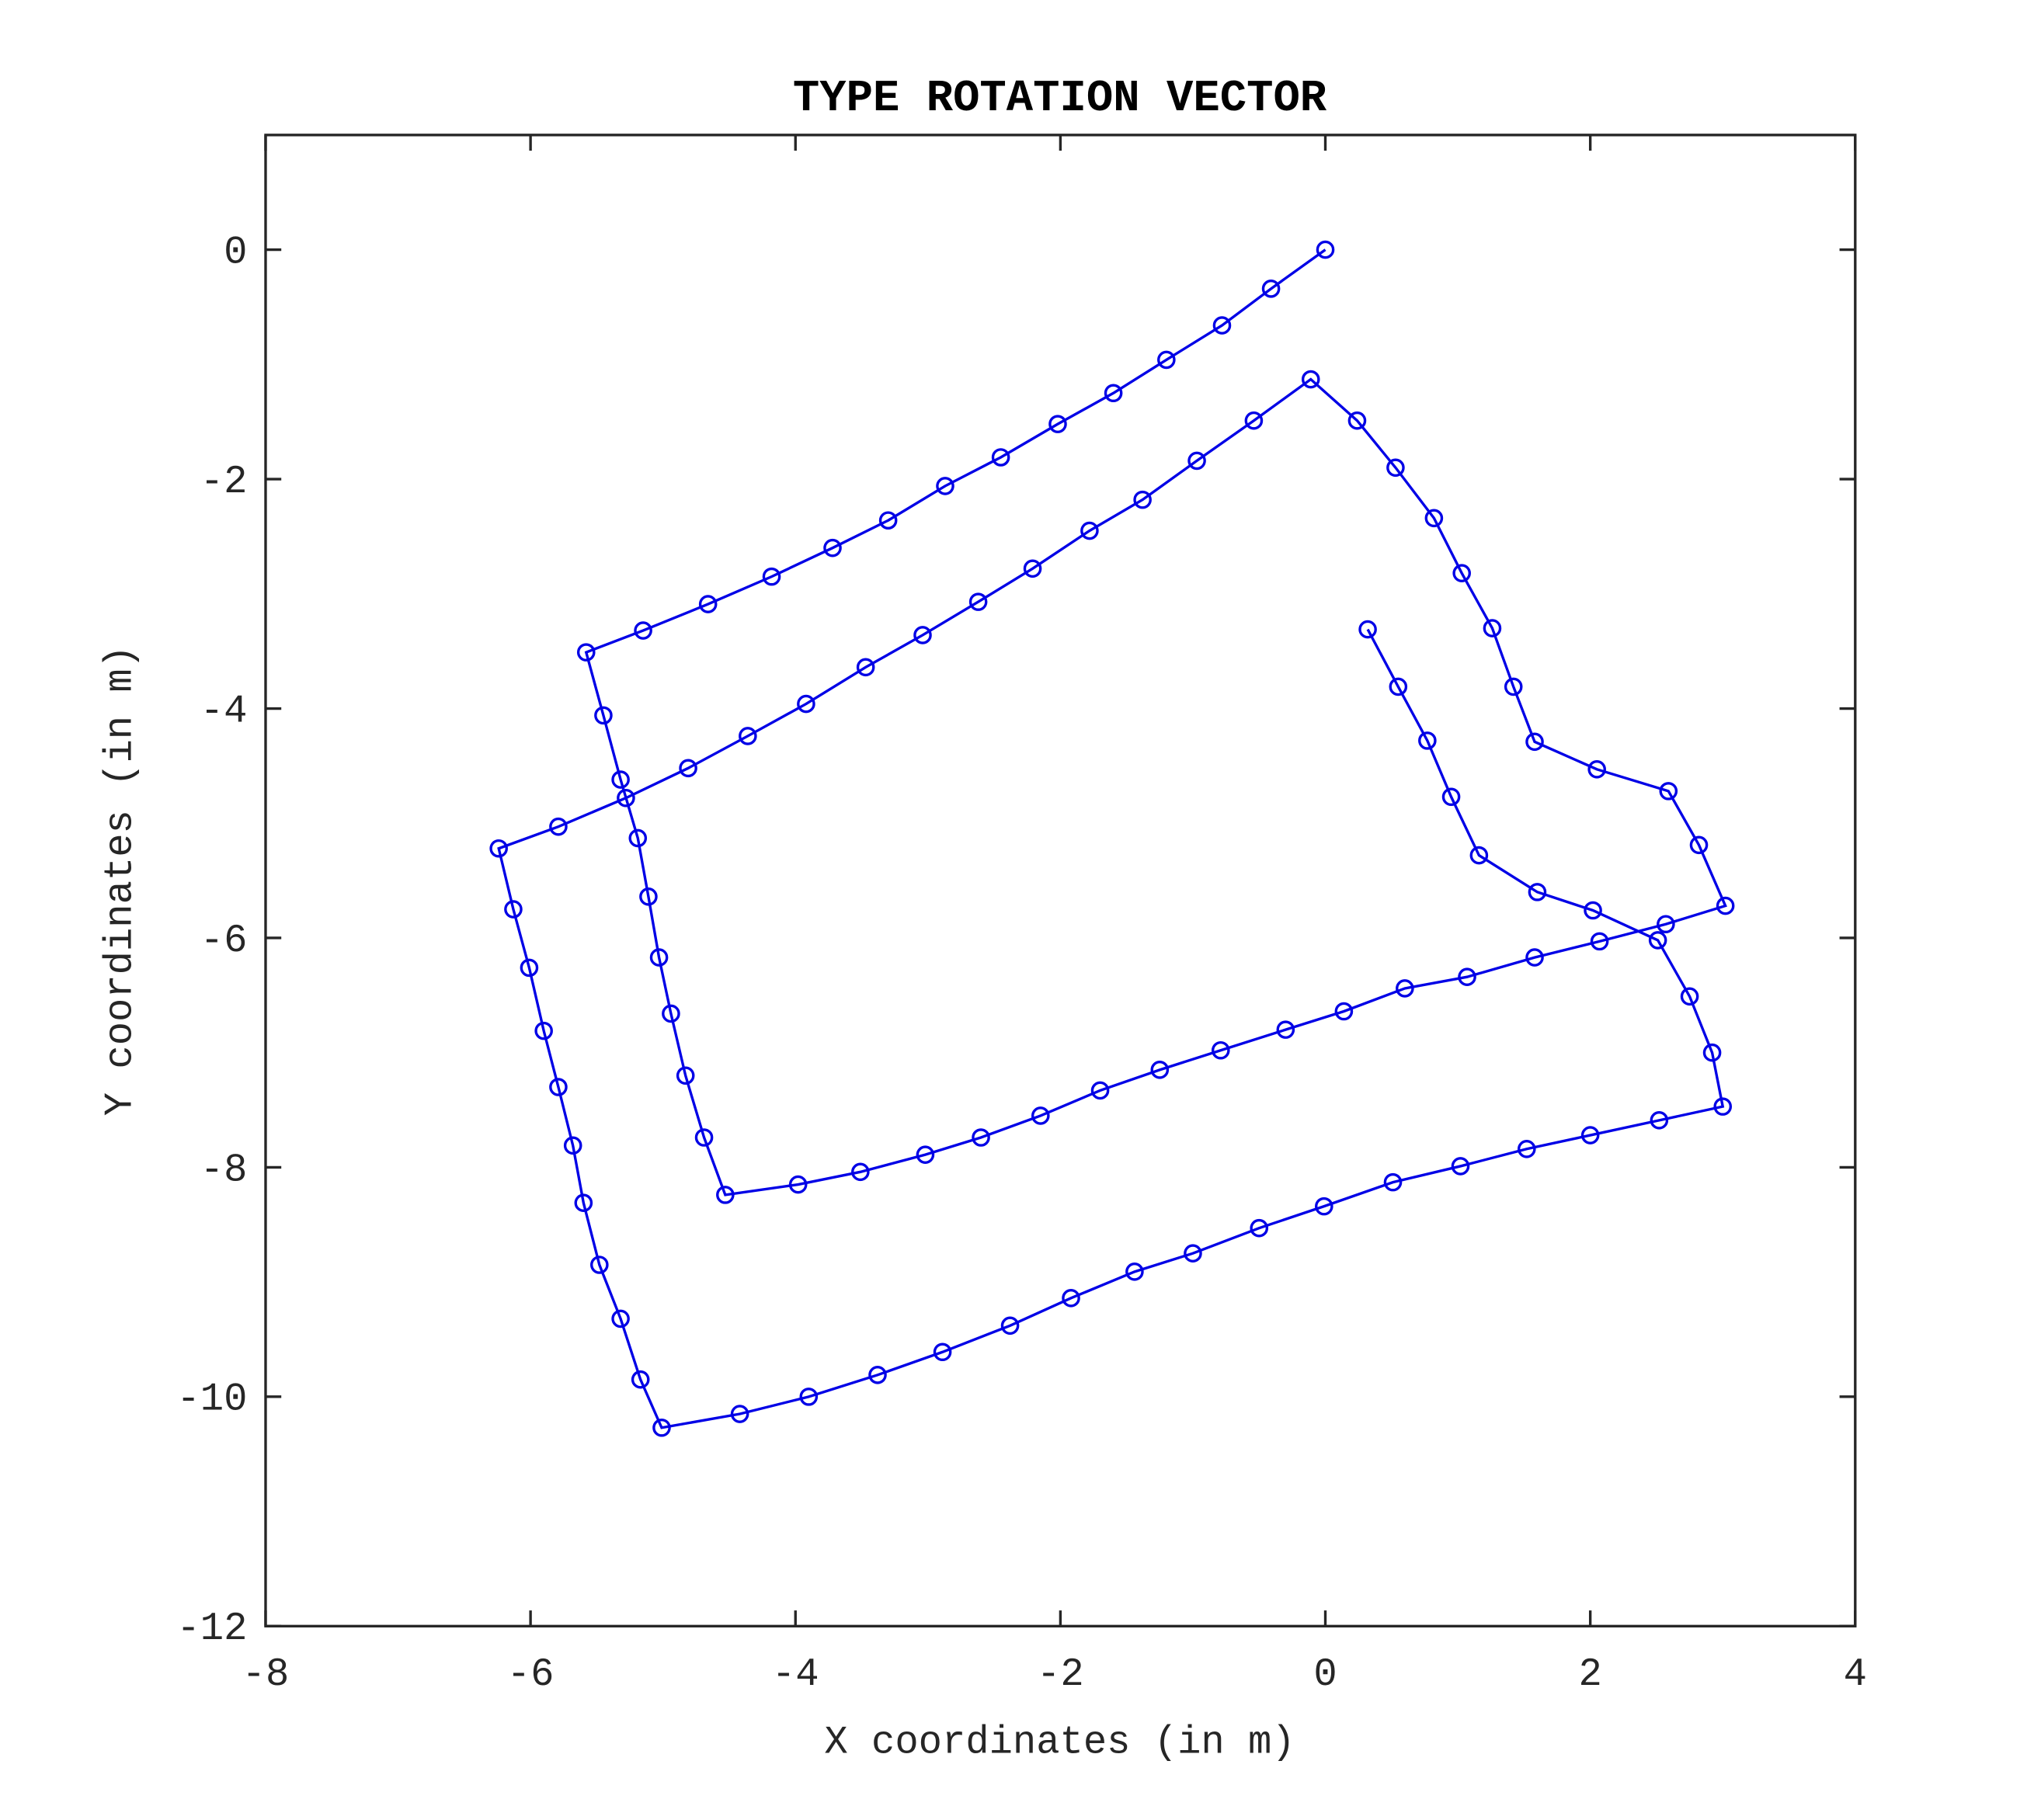  I want to click on y-tick-label: -4, so click(224, 711).